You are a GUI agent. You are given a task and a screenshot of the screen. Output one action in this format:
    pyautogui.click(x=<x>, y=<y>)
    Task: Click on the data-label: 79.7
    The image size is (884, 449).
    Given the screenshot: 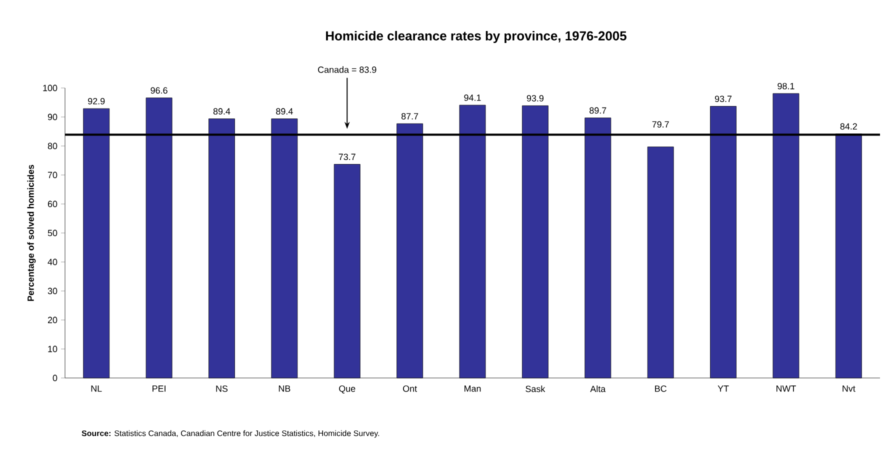 What is the action you would take?
    pyautogui.click(x=660, y=124)
    